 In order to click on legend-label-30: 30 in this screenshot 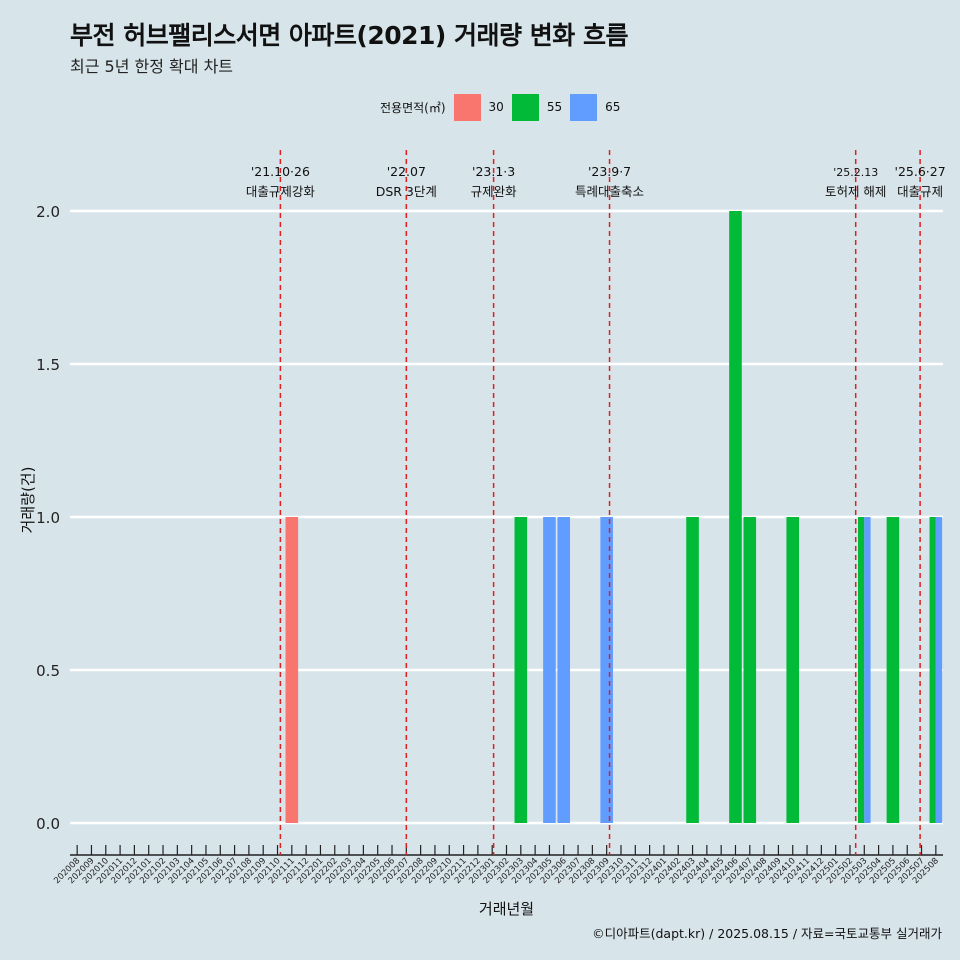, I will do `click(496, 107)`.